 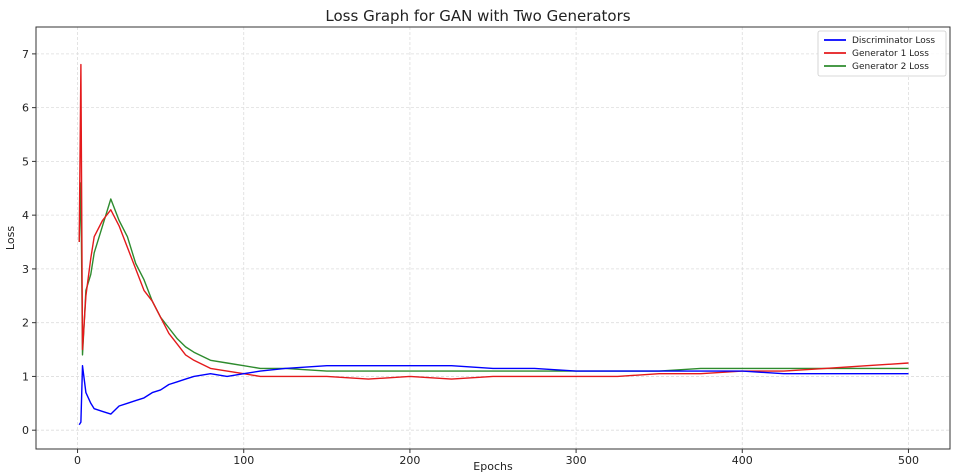 What do you see at coordinates (477, 16) in the screenshot?
I see `chart-title: Loss Graph for GAN with Two Generators` at bounding box center [477, 16].